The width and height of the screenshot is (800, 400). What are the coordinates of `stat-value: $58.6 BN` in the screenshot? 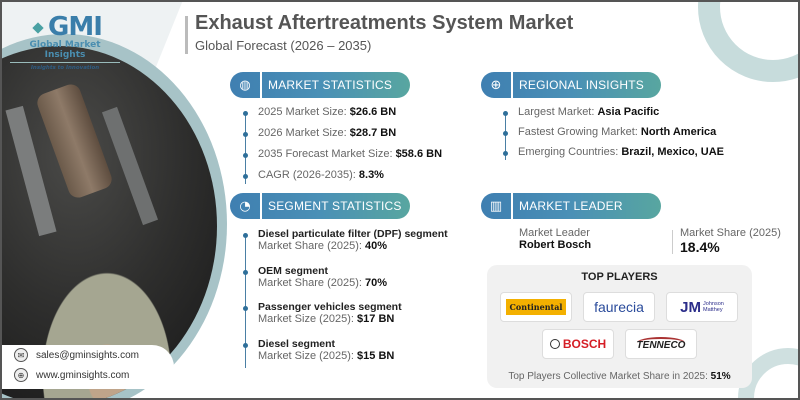 It's located at (419, 154).